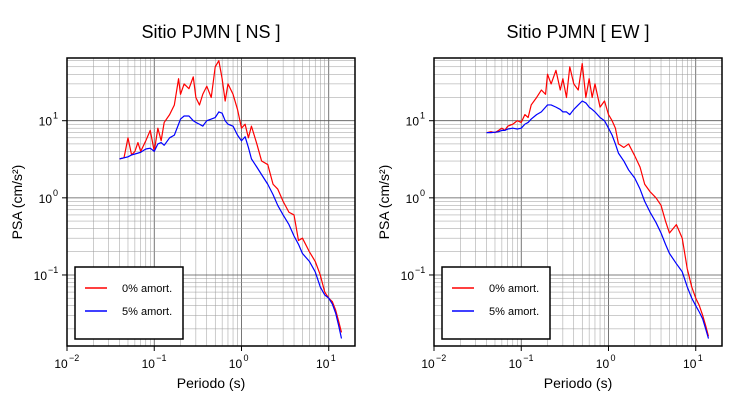 This screenshot has width=730, height=400. What do you see at coordinates (577, 32) in the screenshot?
I see `chart-title: Sitio PJMN [ EW ]` at bounding box center [577, 32].